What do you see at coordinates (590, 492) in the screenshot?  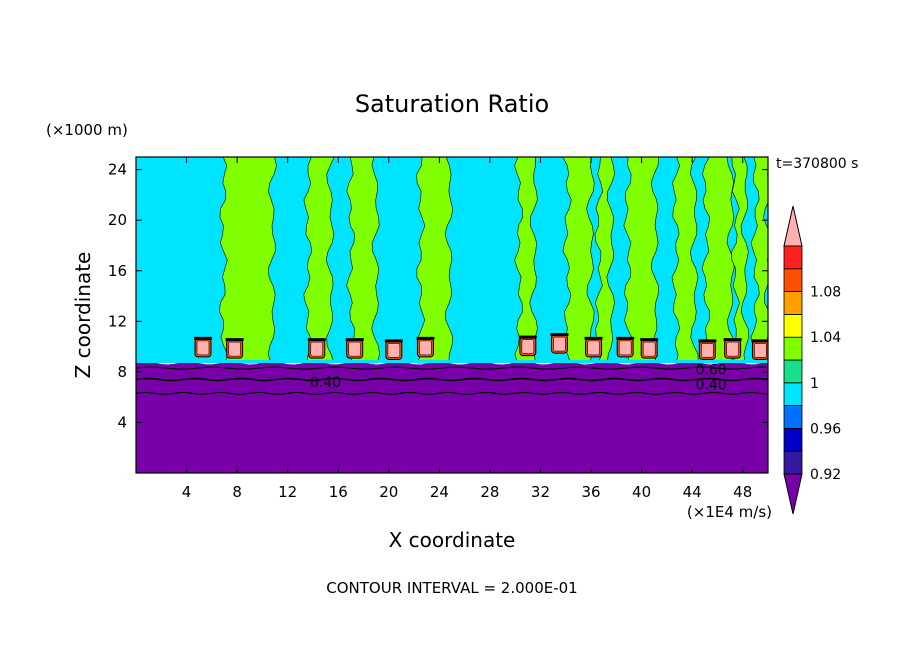 I see `x-tick-label: 36` at bounding box center [590, 492].